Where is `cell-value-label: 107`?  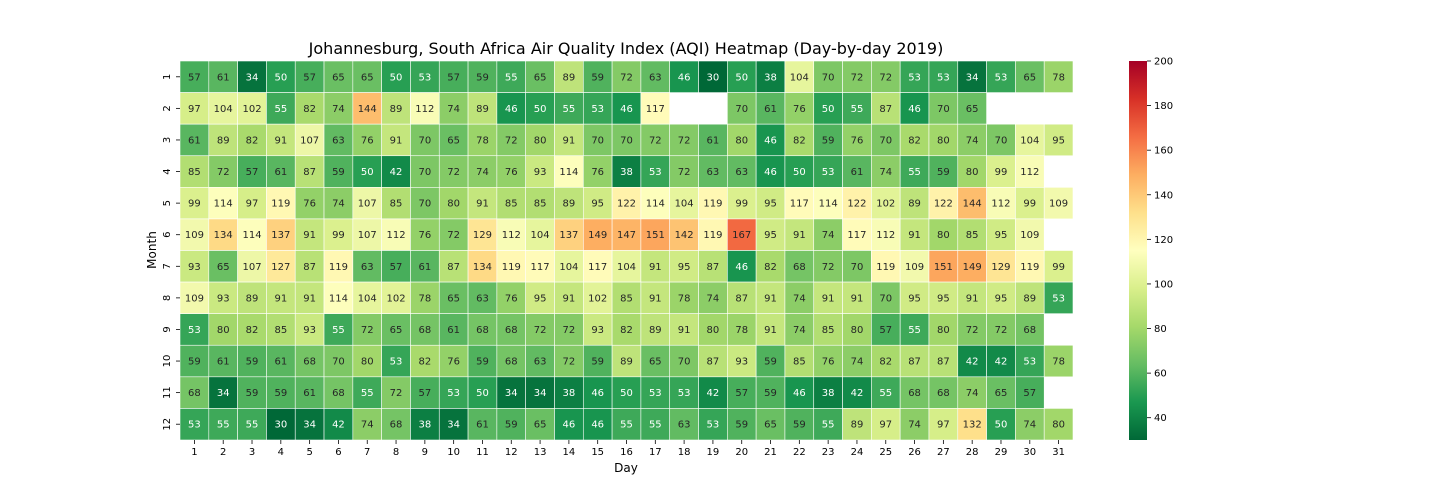 cell-value-label: 107 is located at coordinates (367, 235).